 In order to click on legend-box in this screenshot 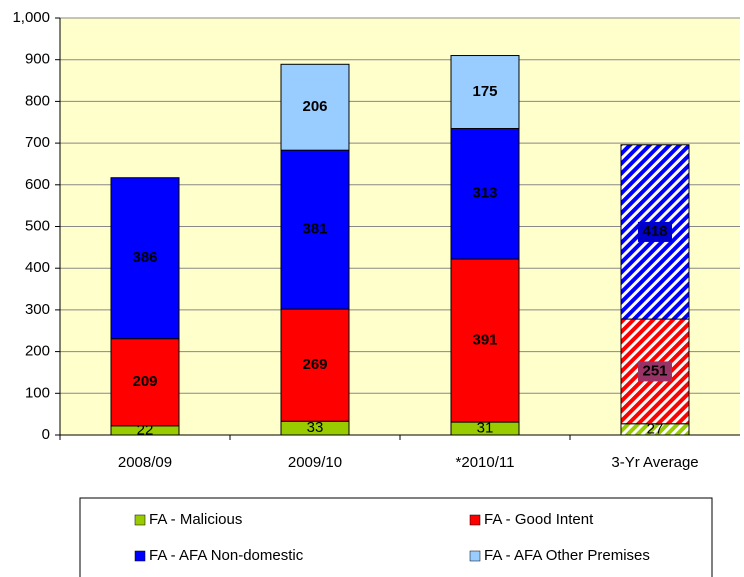, I will do `click(396, 537)`.